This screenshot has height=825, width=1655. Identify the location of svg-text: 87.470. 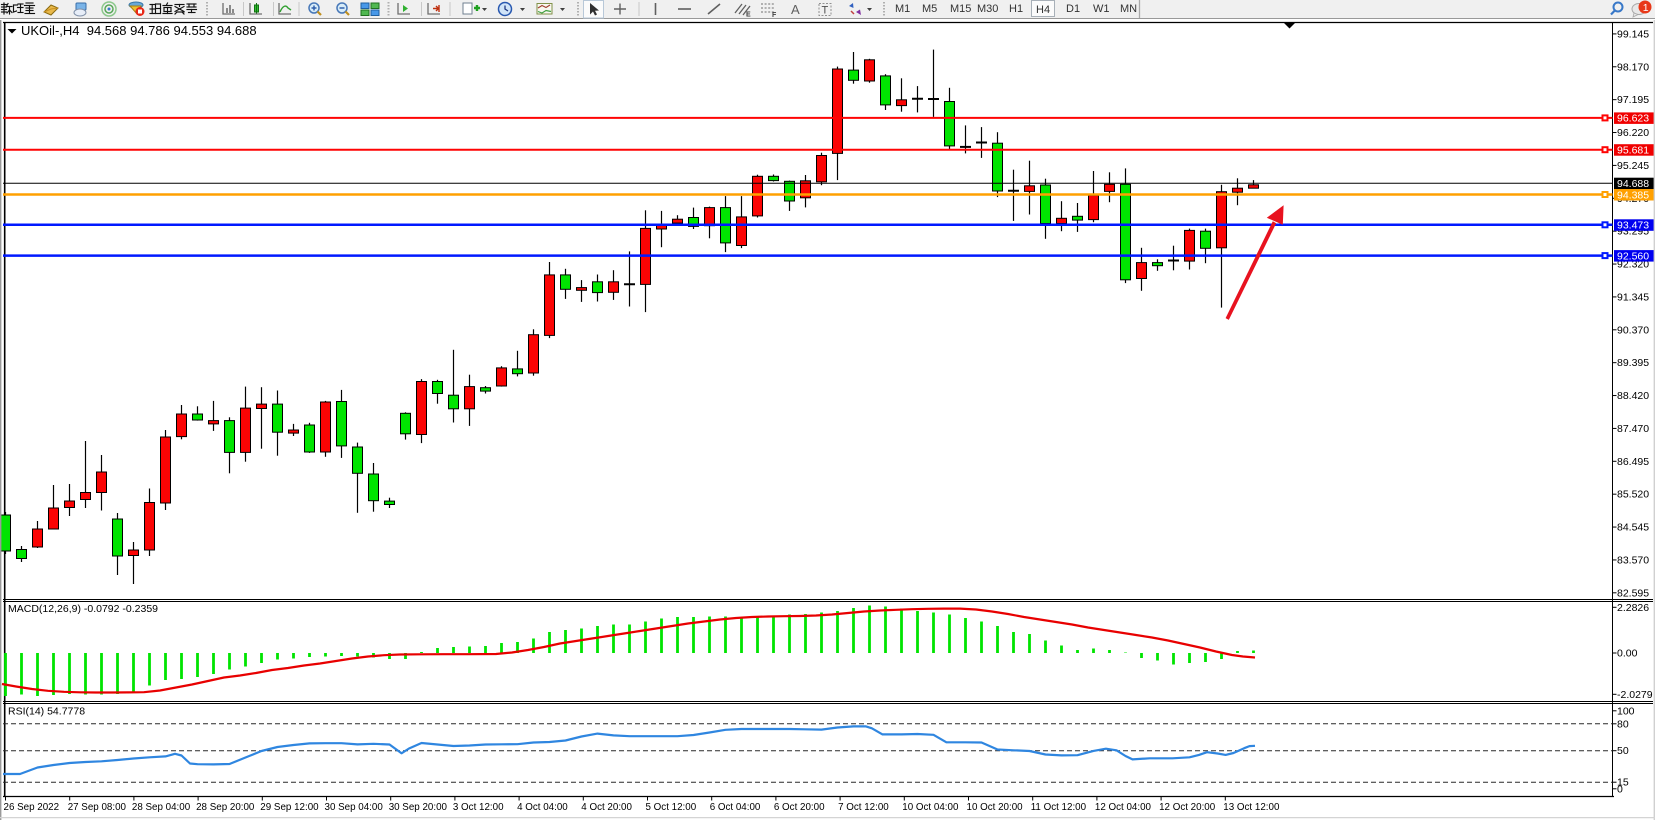
(1633, 429).